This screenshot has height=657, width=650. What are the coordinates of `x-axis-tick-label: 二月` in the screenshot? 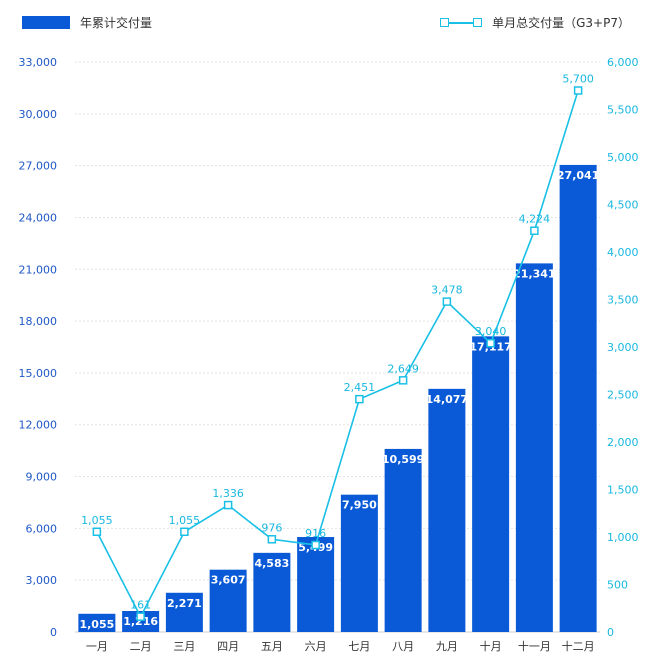 It's located at (141, 646).